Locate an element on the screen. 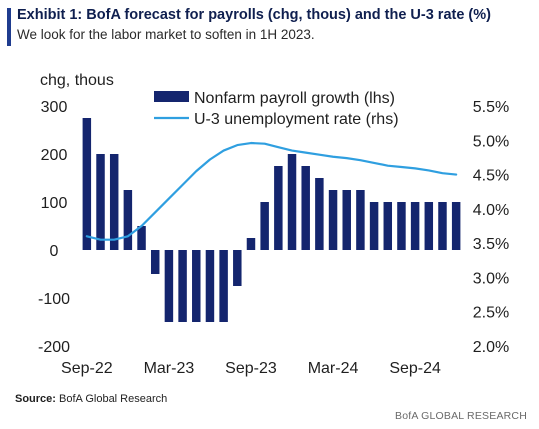  left-axis-title: chg, thous is located at coordinates (77, 80).